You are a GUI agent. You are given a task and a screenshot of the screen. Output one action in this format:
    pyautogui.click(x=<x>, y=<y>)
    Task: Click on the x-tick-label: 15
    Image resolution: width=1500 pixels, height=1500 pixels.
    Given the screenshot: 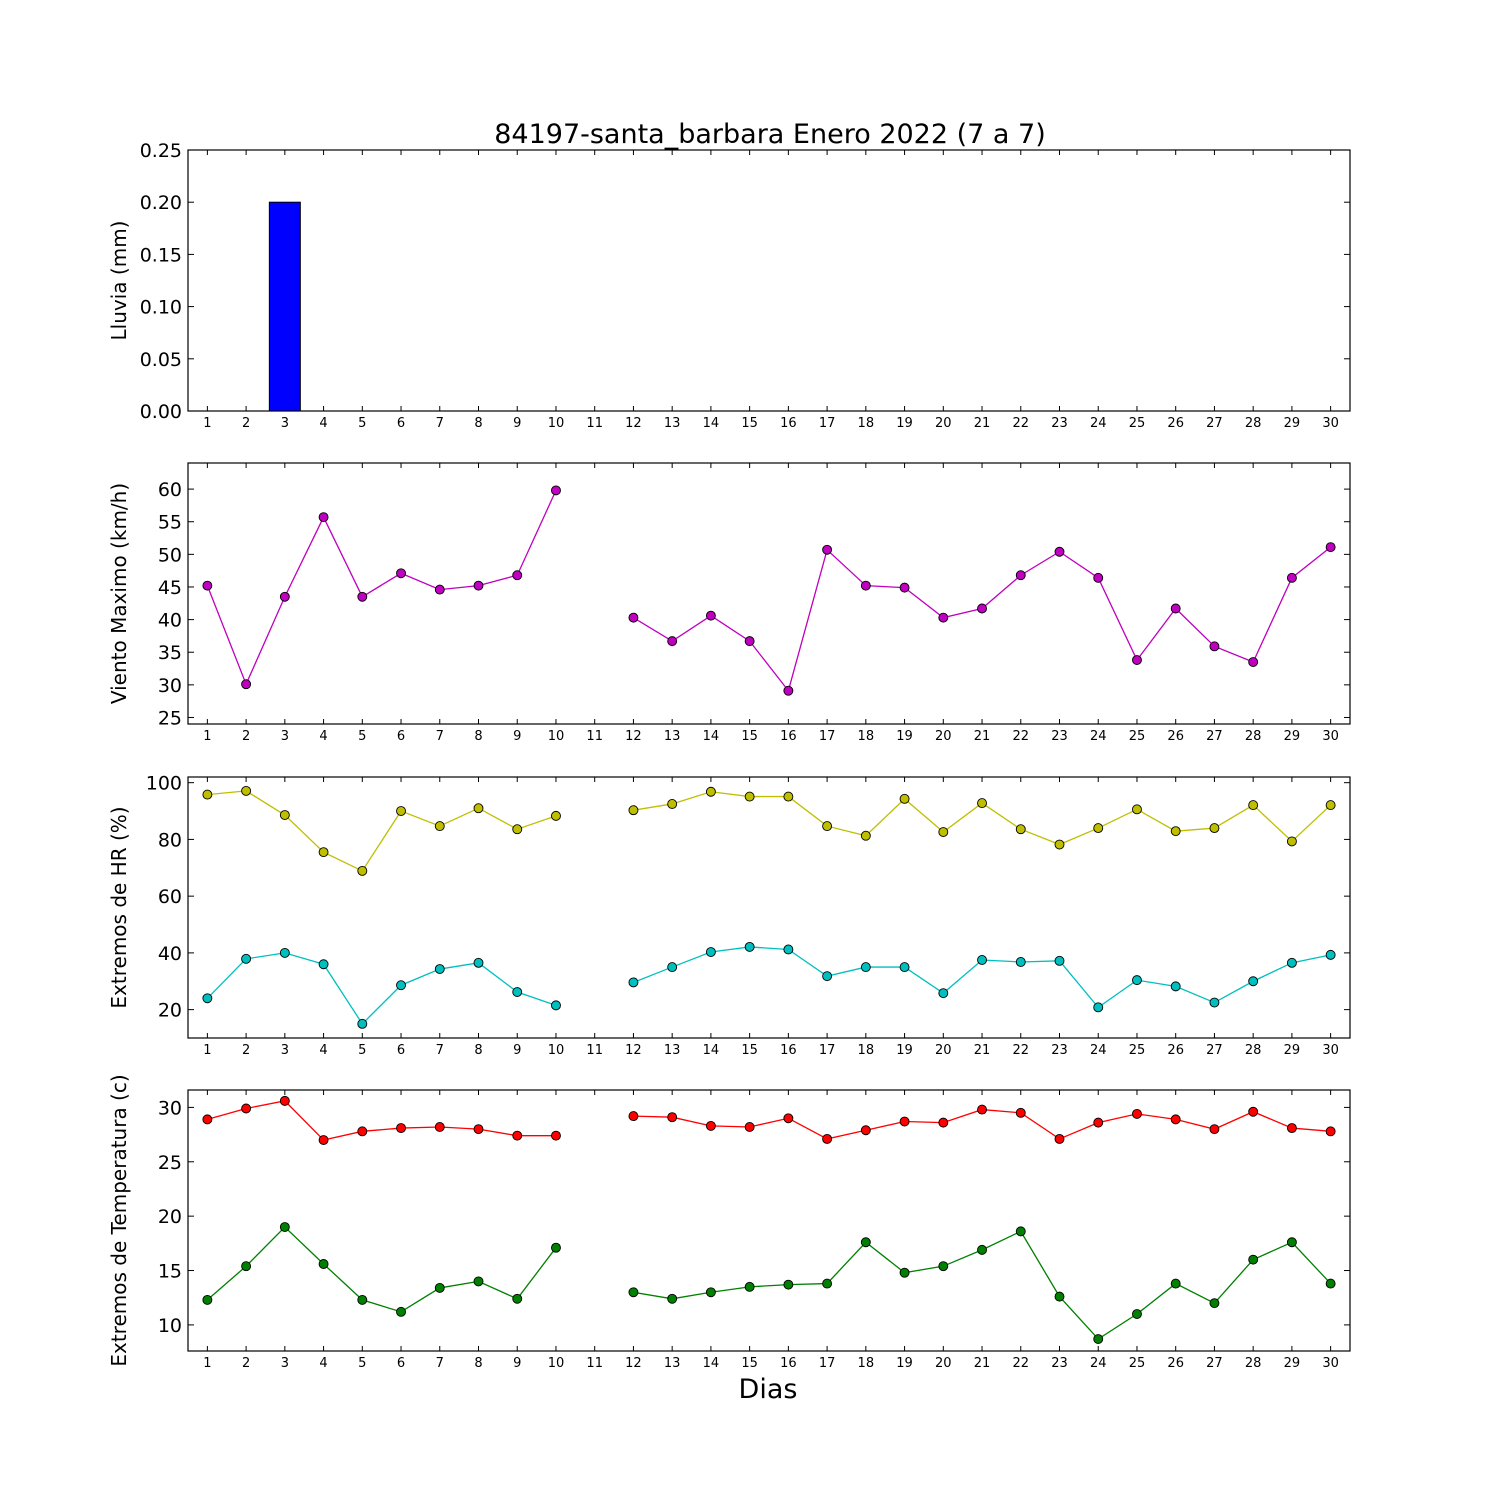 What is the action you would take?
    pyautogui.click(x=749, y=736)
    